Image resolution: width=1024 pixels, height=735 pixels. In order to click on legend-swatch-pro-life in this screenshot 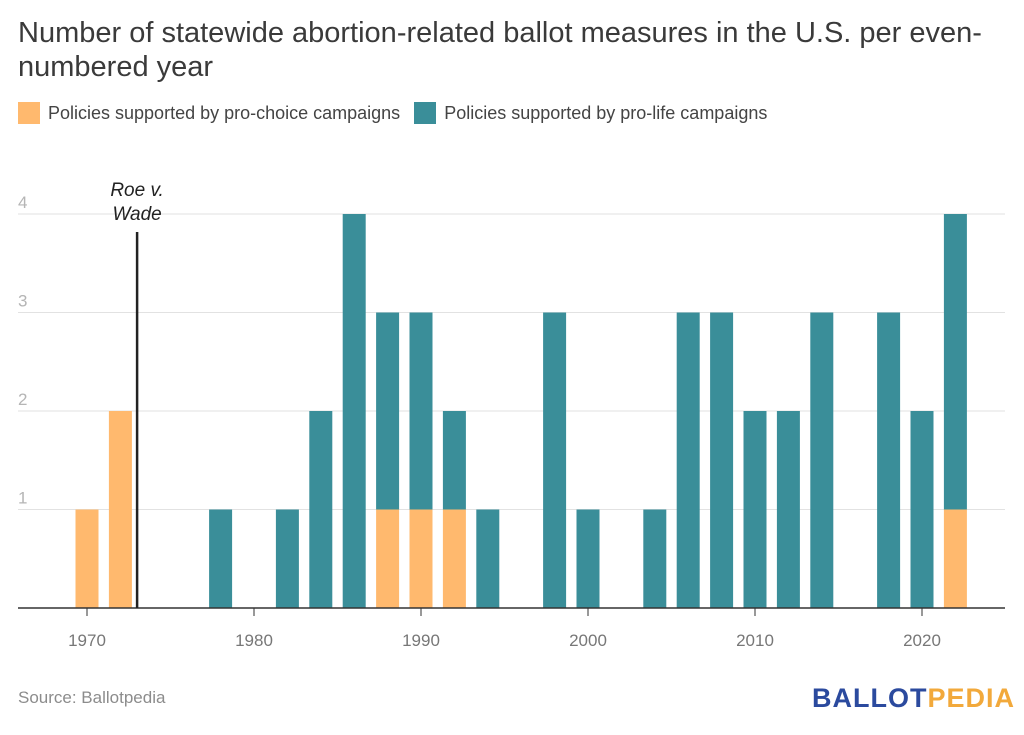, I will do `click(425, 113)`.